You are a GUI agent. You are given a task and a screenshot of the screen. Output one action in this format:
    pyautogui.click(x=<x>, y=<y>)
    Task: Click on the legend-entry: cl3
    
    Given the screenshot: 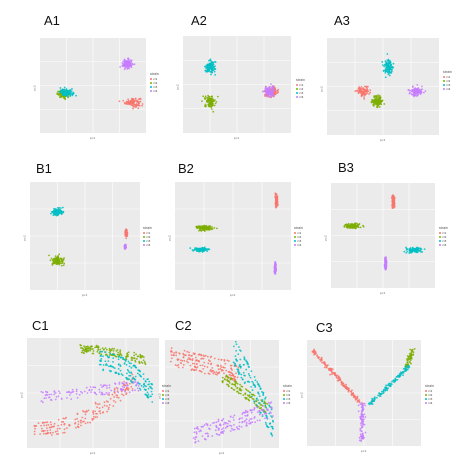 What is the action you would take?
    pyautogui.click(x=298, y=241)
    